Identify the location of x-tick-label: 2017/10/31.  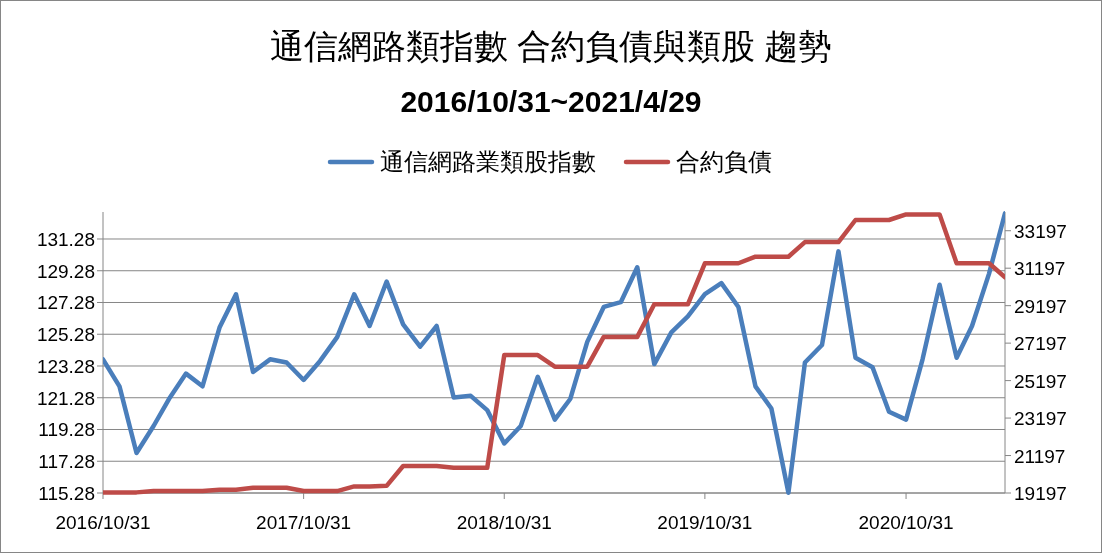
(304, 522).